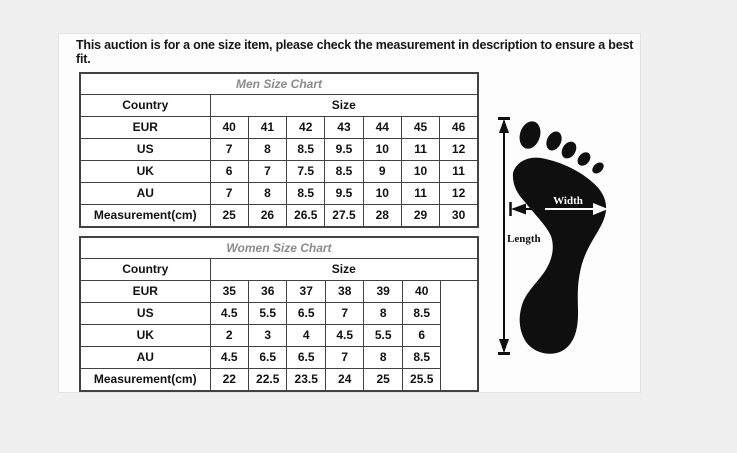 Image resolution: width=737 pixels, height=453 pixels. Describe the element at coordinates (344, 269) in the screenshot. I see `women-size-header: Size` at that location.